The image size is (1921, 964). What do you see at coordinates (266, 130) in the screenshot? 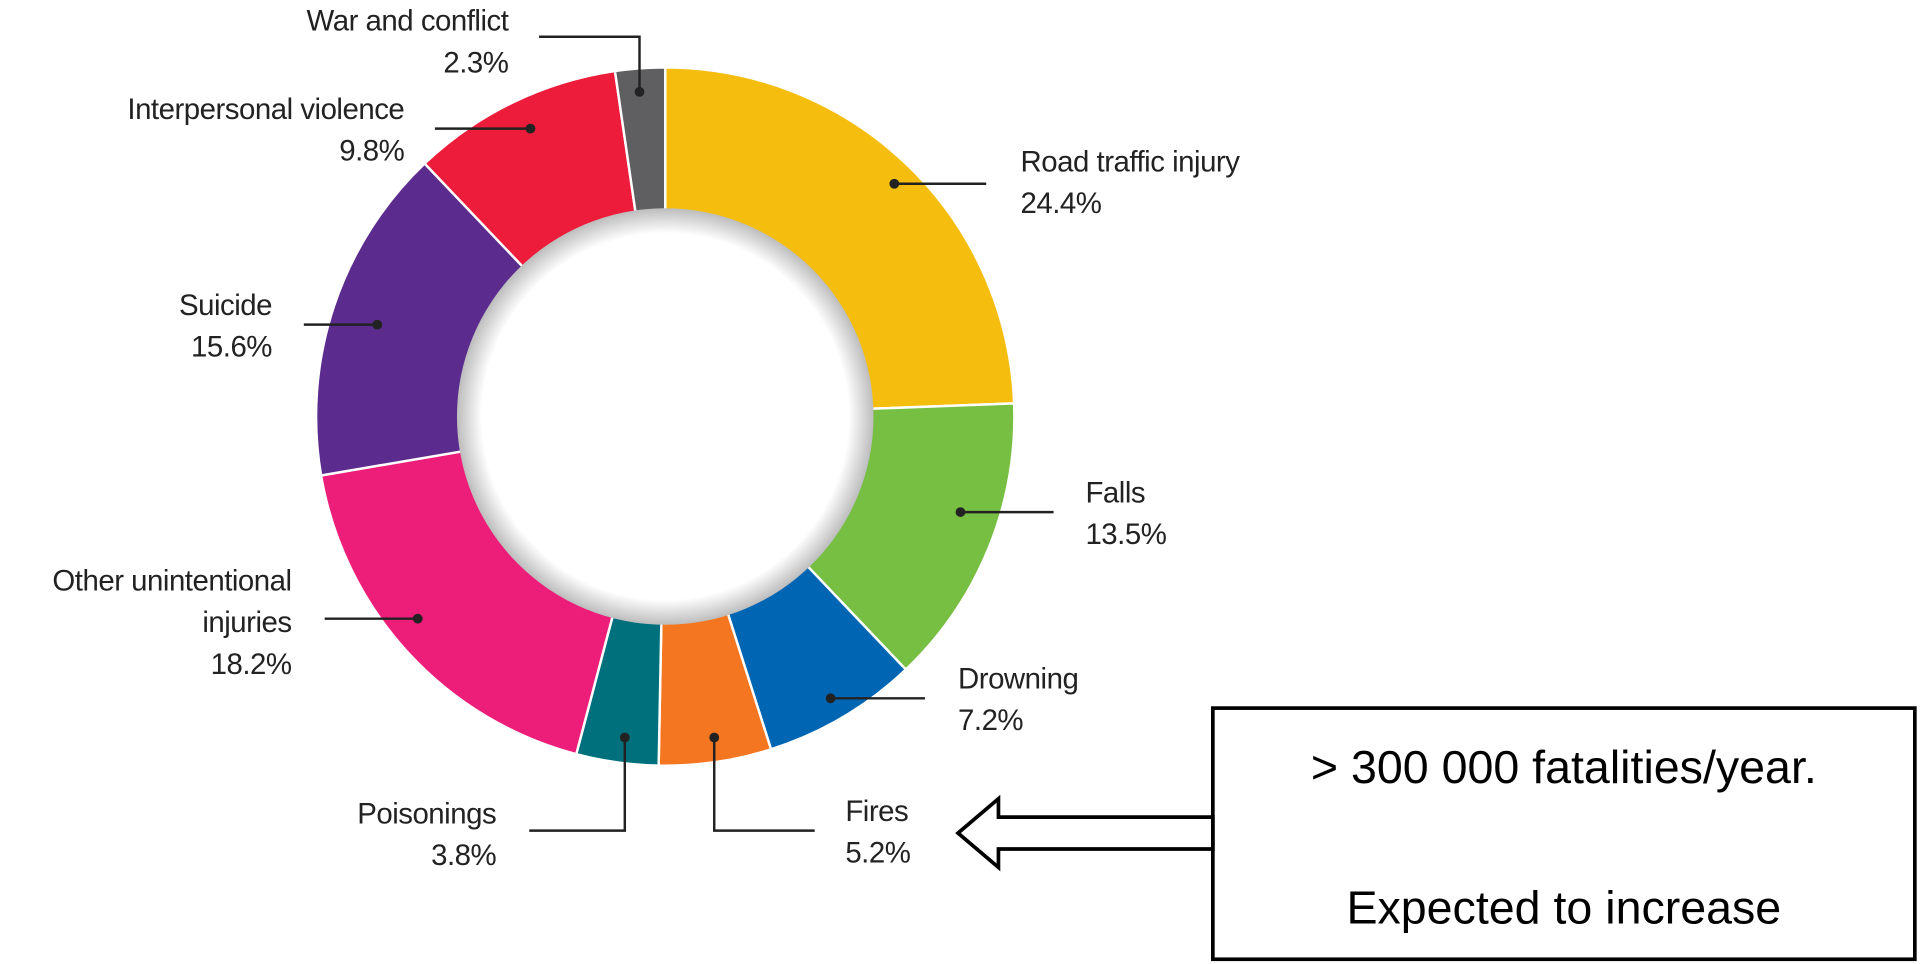
I see `label: Interpersonal violence 9.8%` at bounding box center [266, 130].